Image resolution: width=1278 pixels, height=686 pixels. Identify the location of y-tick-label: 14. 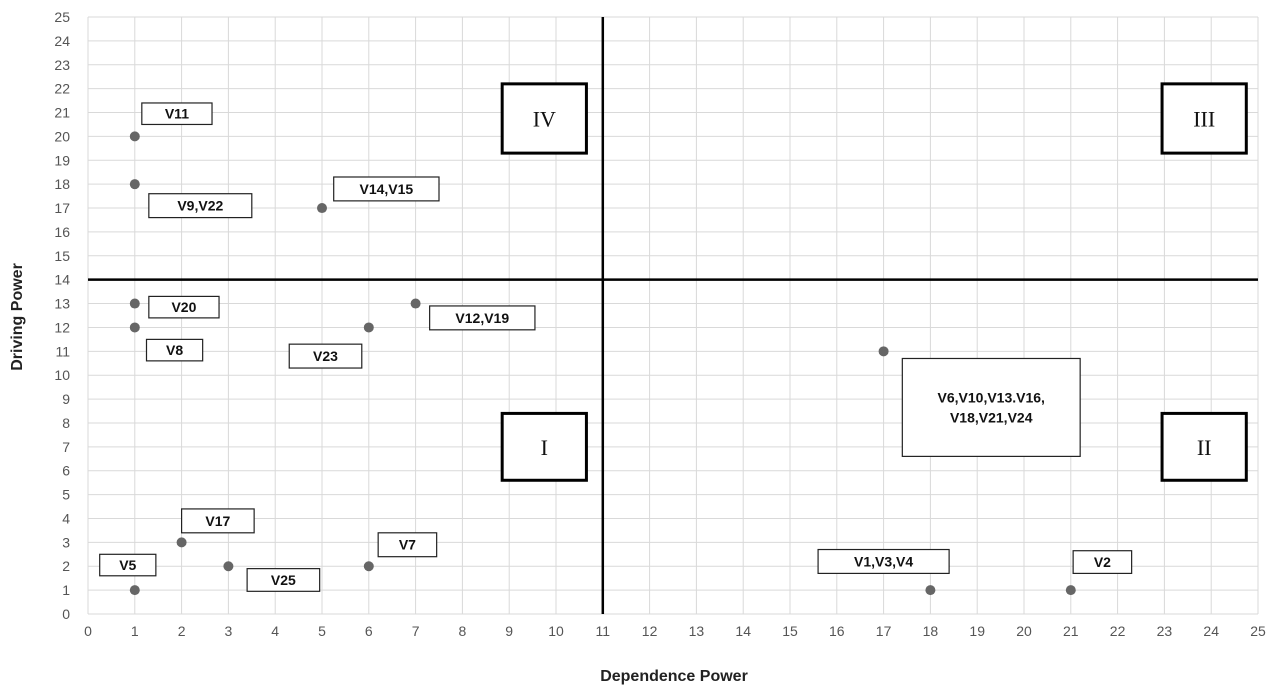
(62, 280).